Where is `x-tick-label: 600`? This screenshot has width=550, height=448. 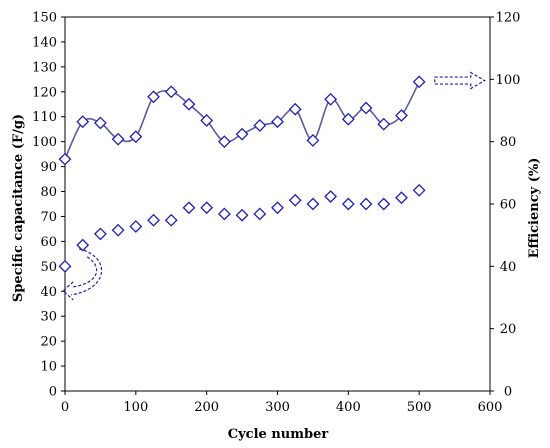
x-tick-label: 600 is located at coordinates (490, 407).